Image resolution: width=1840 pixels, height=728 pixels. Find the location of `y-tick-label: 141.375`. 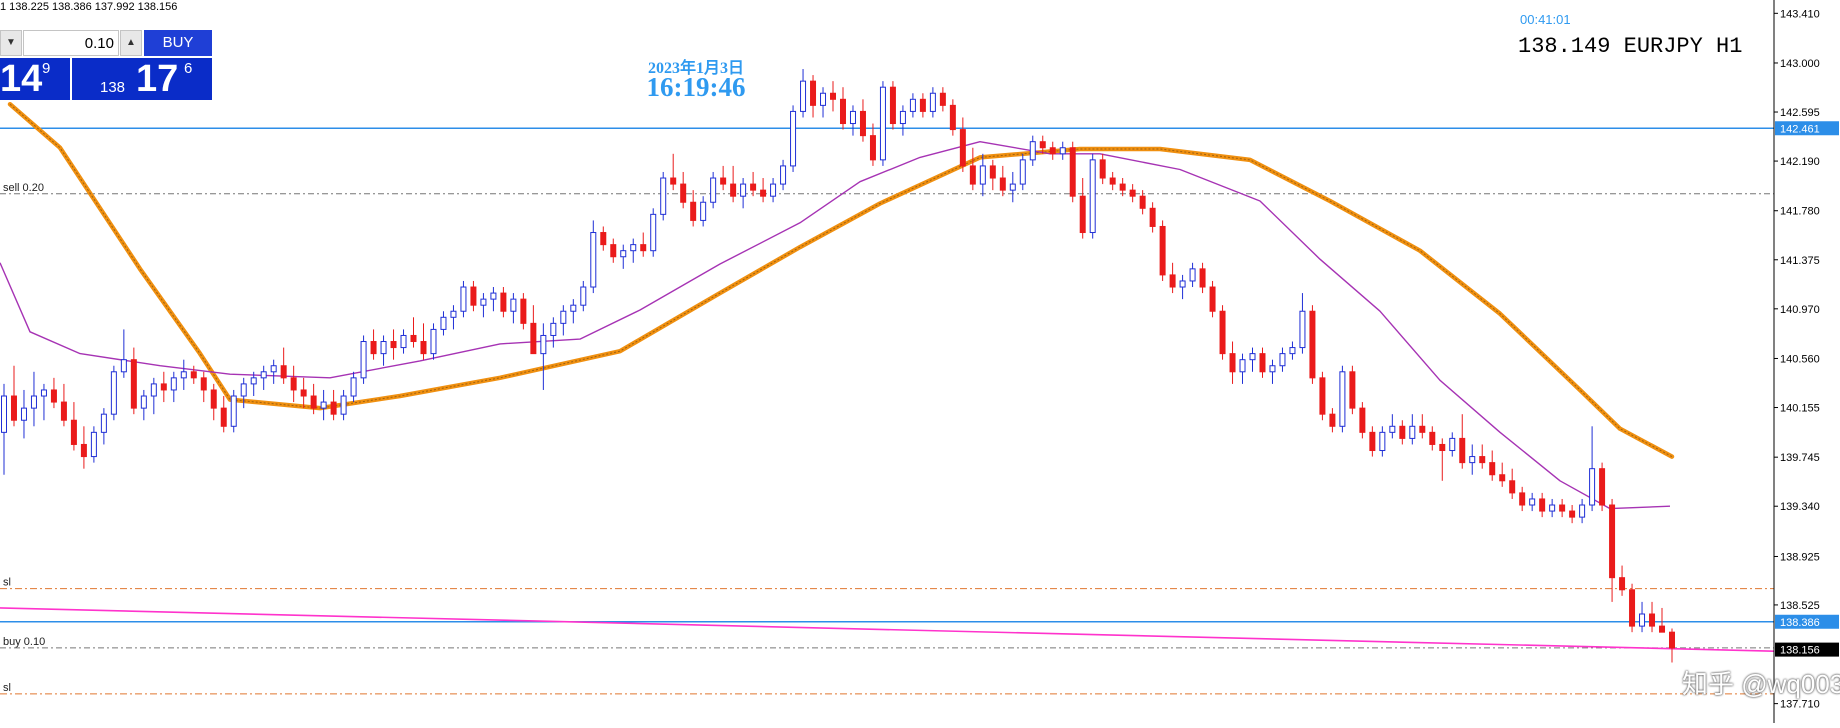

y-tick-label: 141.375 is located at coordinates (1800, 261).